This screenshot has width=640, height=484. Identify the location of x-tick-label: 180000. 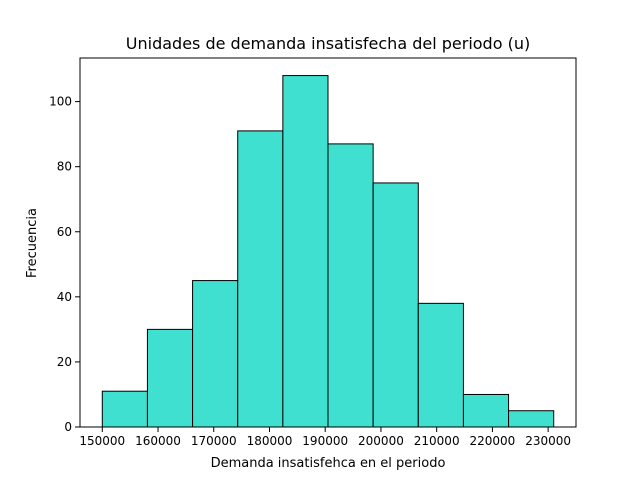
(270, 441).